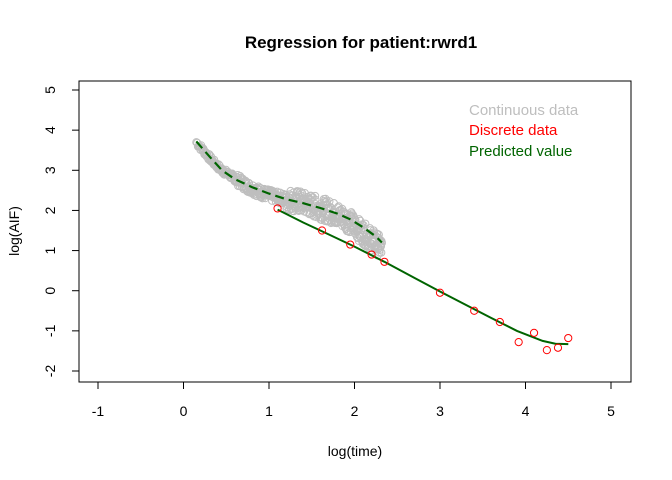  What do you see at coordinates (50, 170) in the screenshot?
I see `y-tick-label: 3` at bounding box center [50, 170].